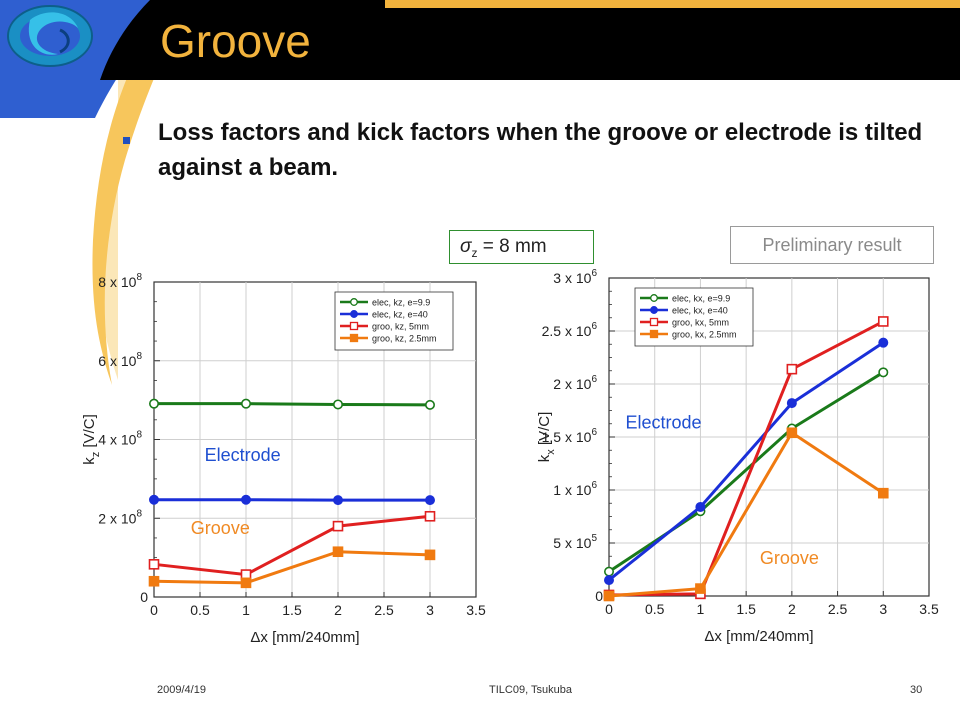 Image resolution: width=960 pixels, height=720 pixels. I want to click on sigma-symbol: σ, so click(466, 246).